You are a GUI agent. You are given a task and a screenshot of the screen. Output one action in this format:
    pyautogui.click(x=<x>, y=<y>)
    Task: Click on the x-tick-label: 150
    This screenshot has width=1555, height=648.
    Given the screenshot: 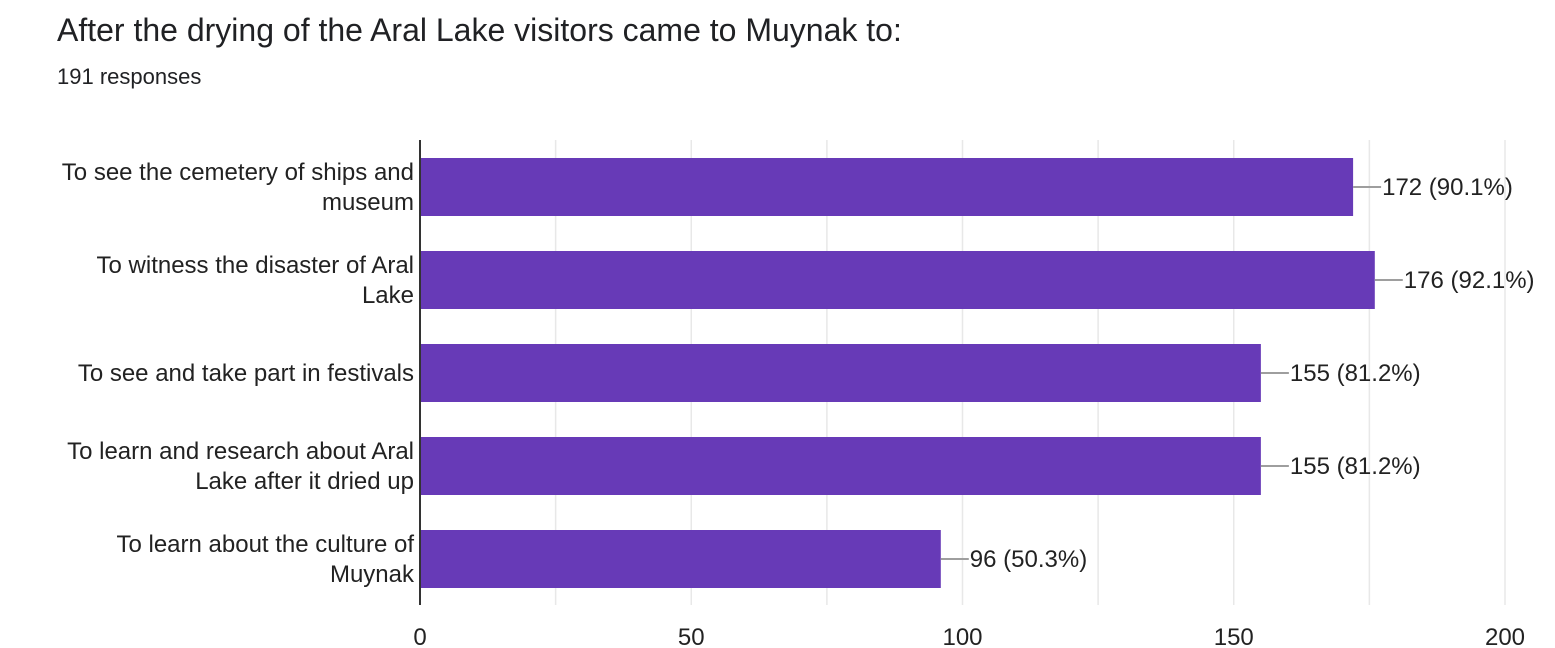 What is the action you would take?
    pyautogui.click(x=1234, y=636)
    